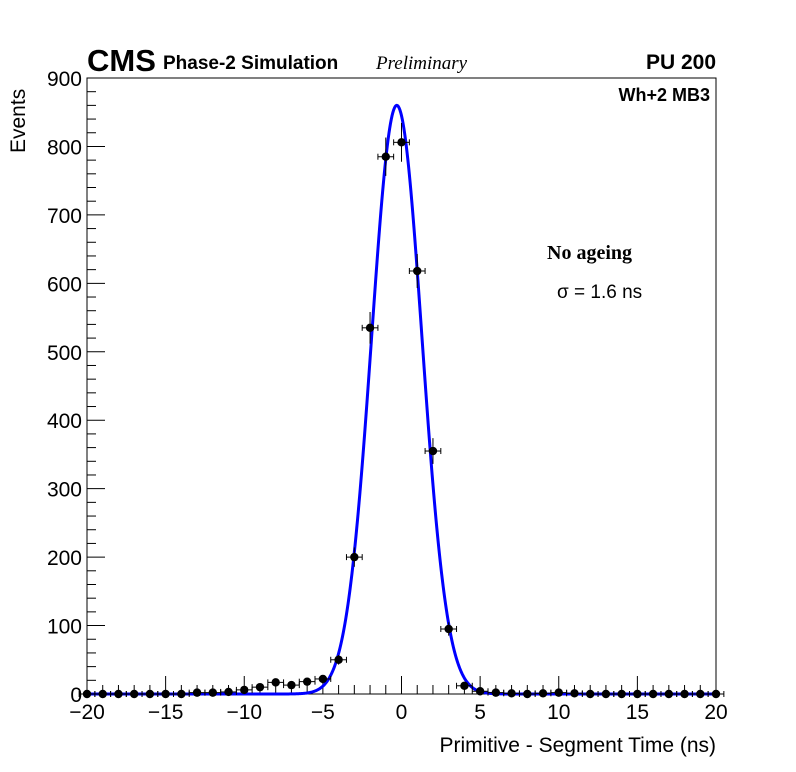  What do you see at coordinates (121, 60) in the screenshot?
I see `experiment-label: CMS` at bounding box center [121, 60].